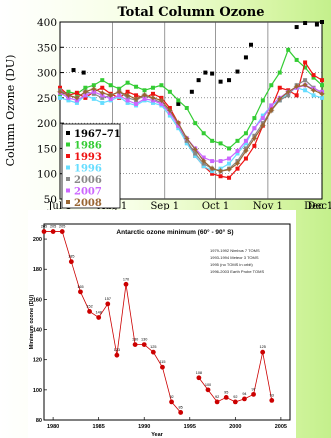 The image size is (331, 438). I want to click on legend-box, so click(91, 166).